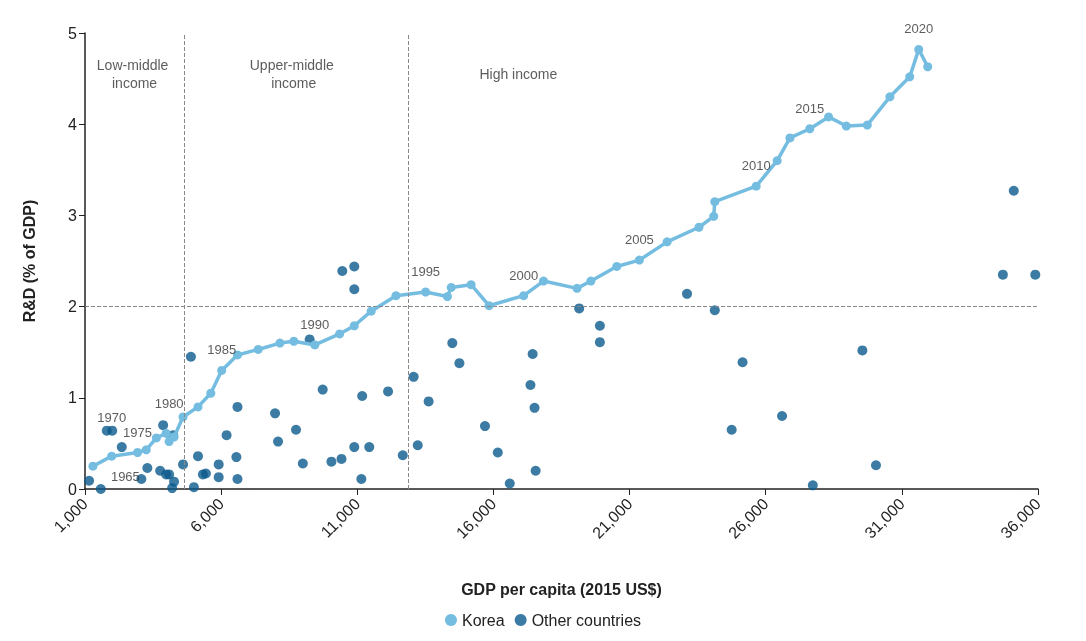 The image size is (1086, 641). Describe the element at coordinates (73, 489) in the screenshot. I see `y-tick-label: 0` at that location.